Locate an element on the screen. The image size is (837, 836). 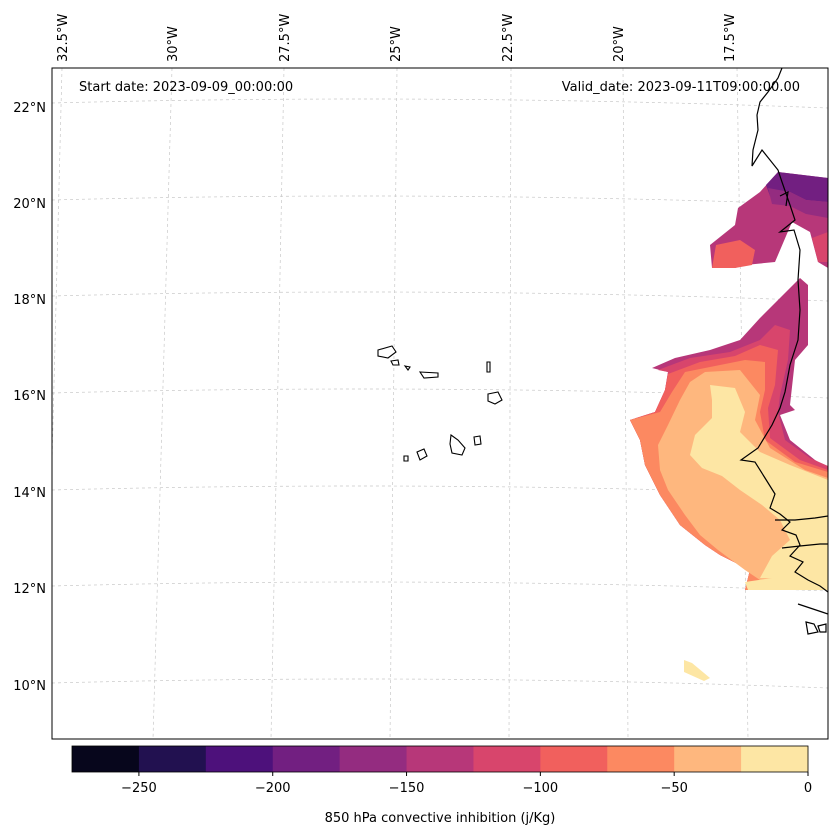
cin-contour-fills is located at coordinates (729, 426).